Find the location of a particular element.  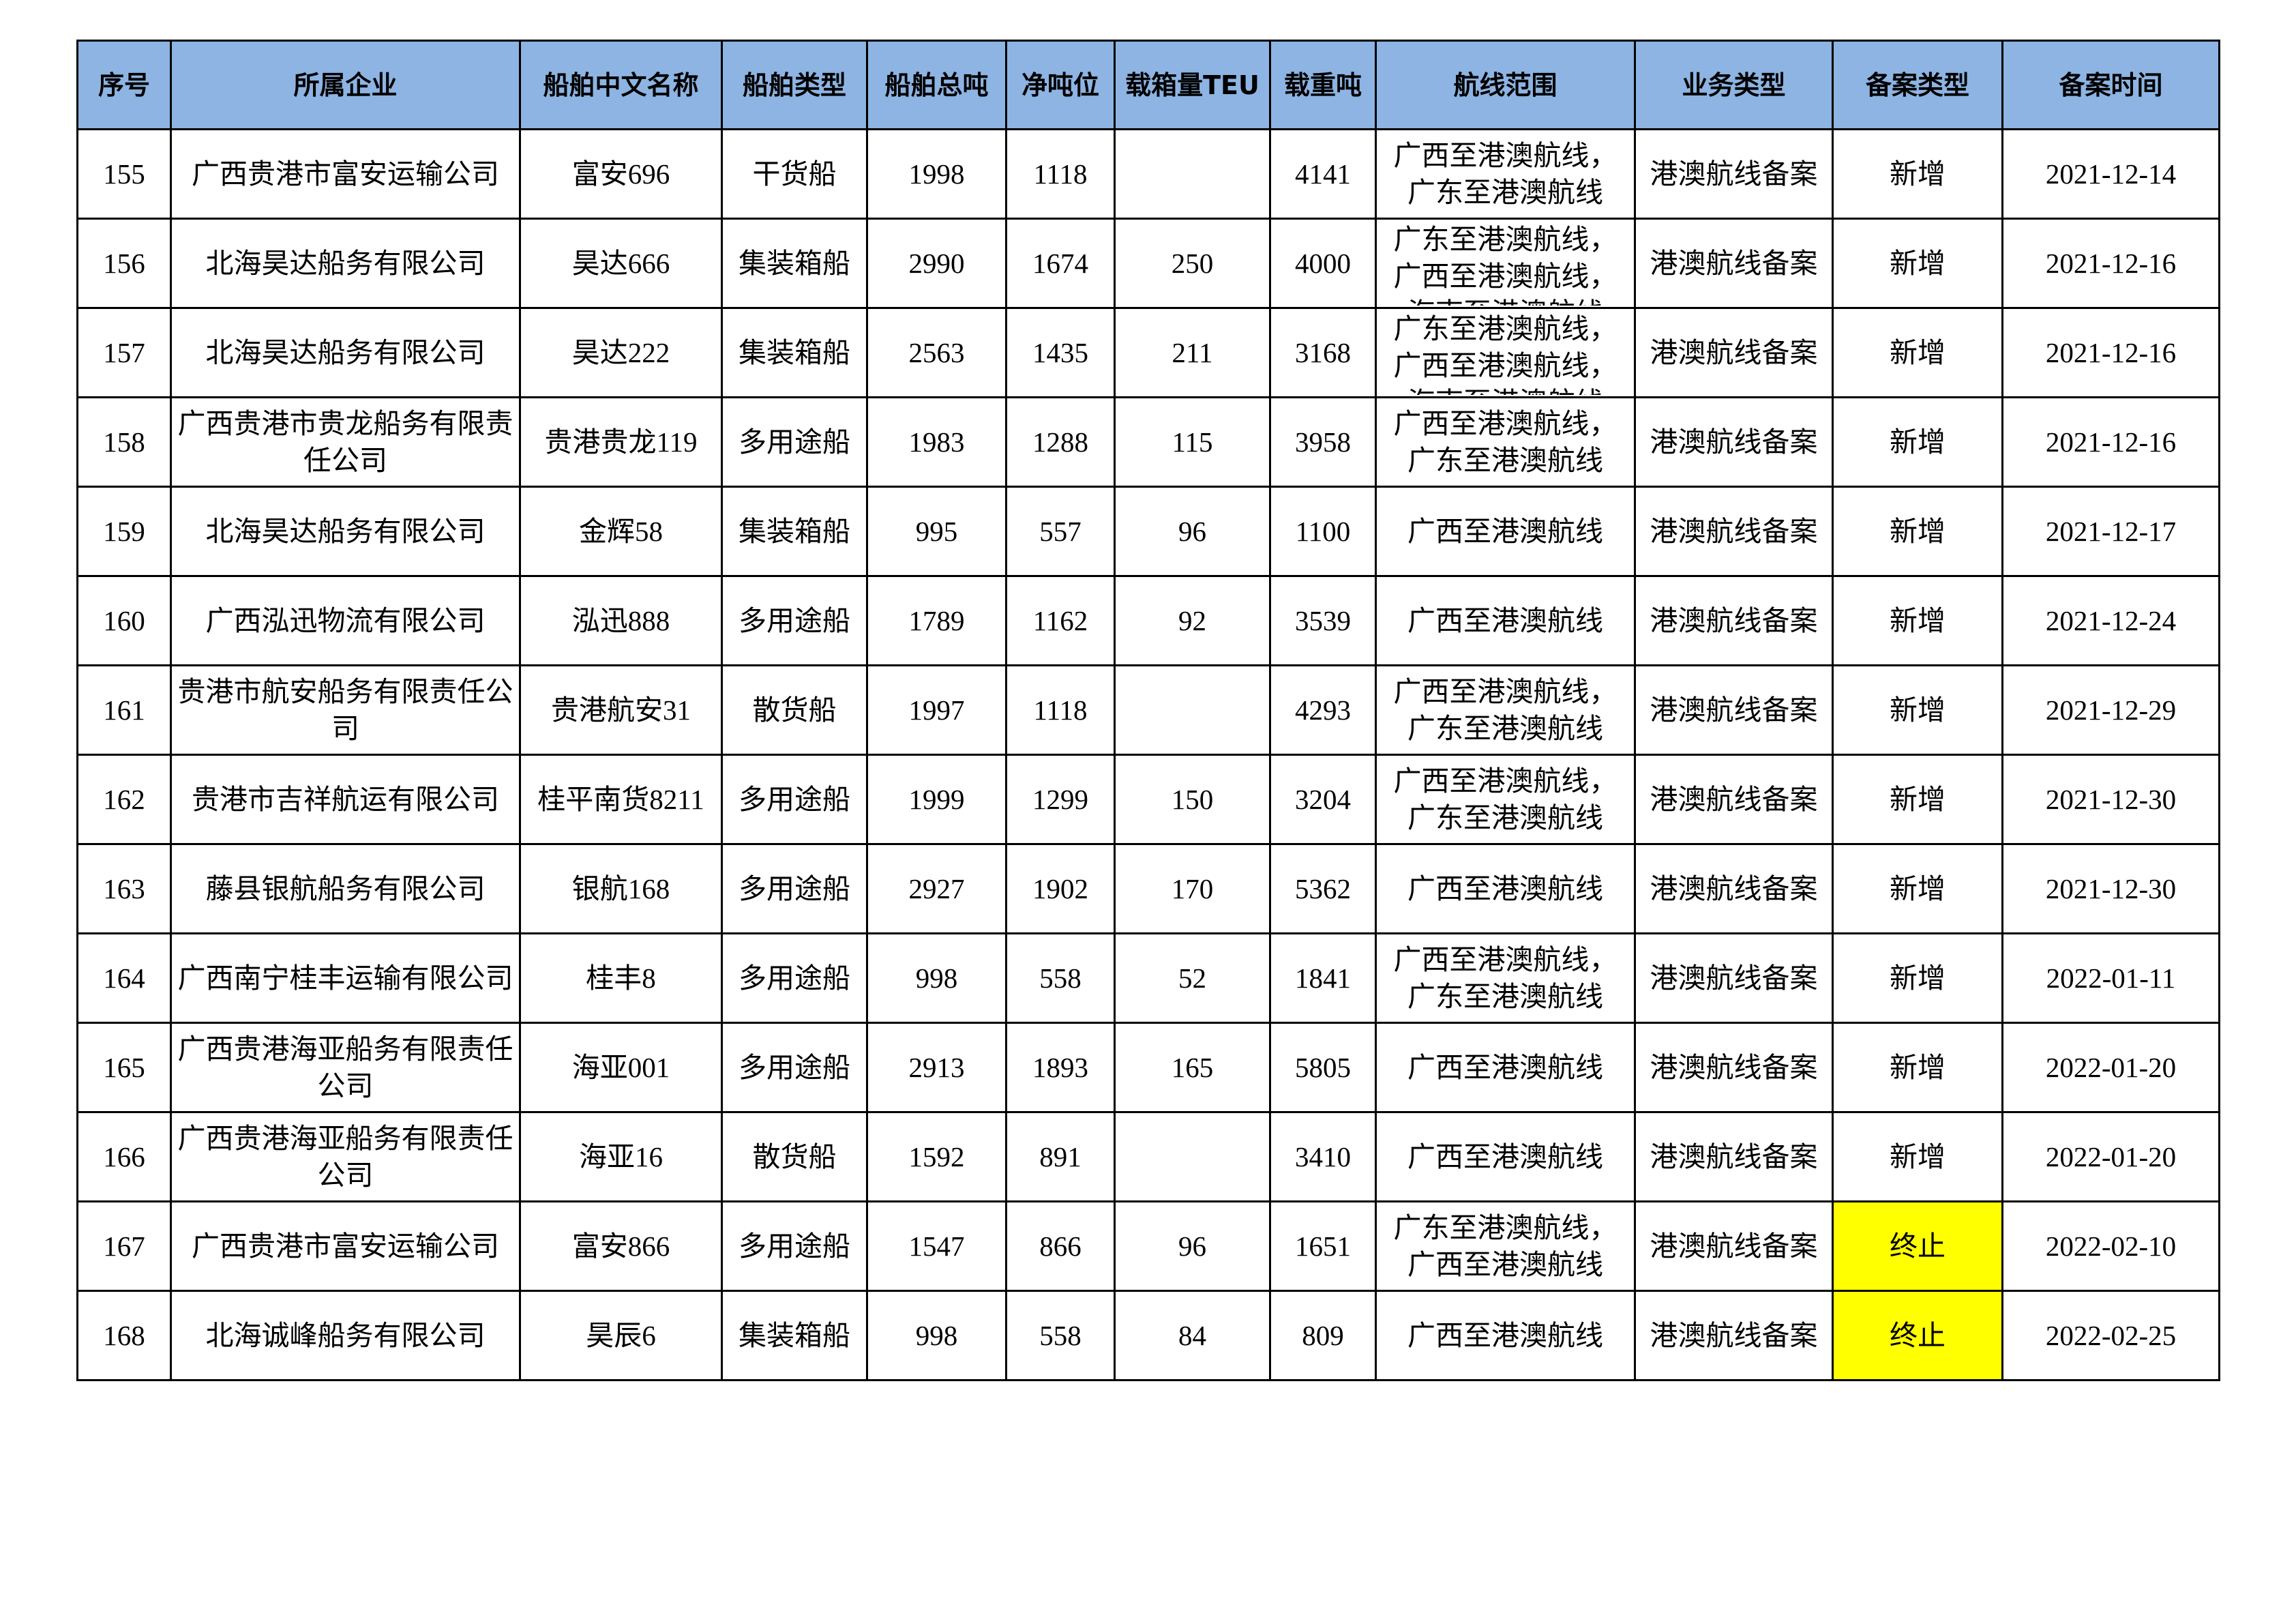

cell-text: 2990 is located at coordinates (936, 263).